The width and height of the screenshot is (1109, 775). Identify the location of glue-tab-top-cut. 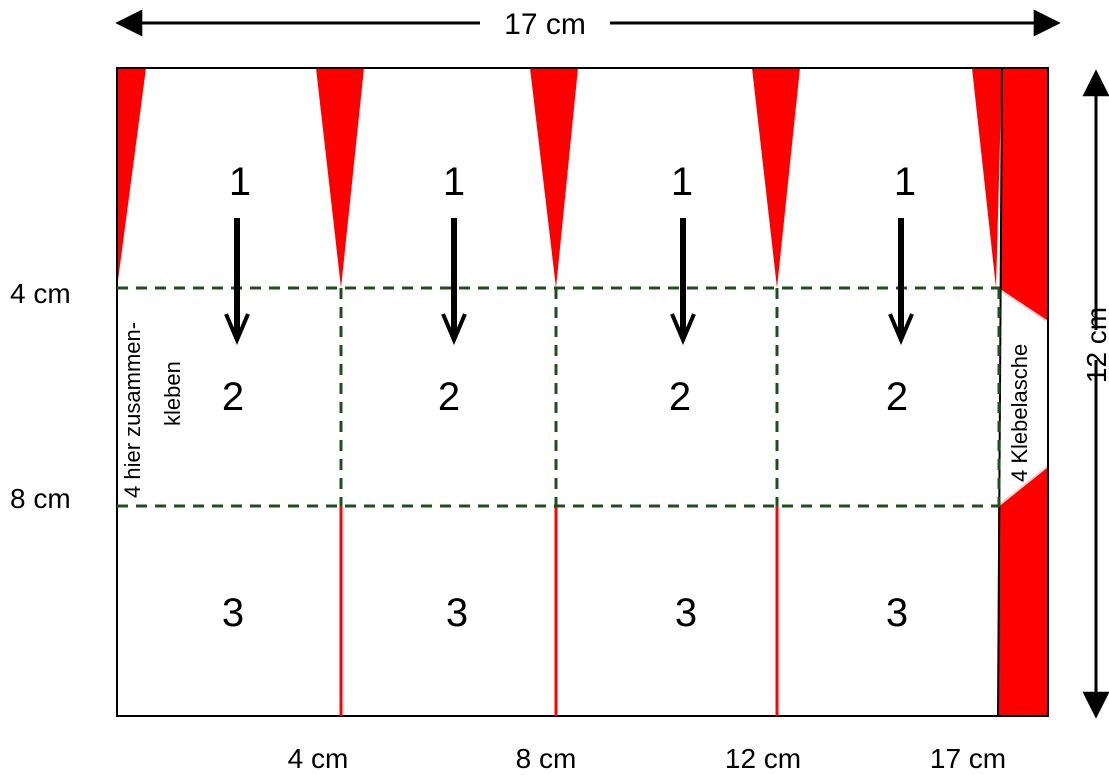
(1024, 195).